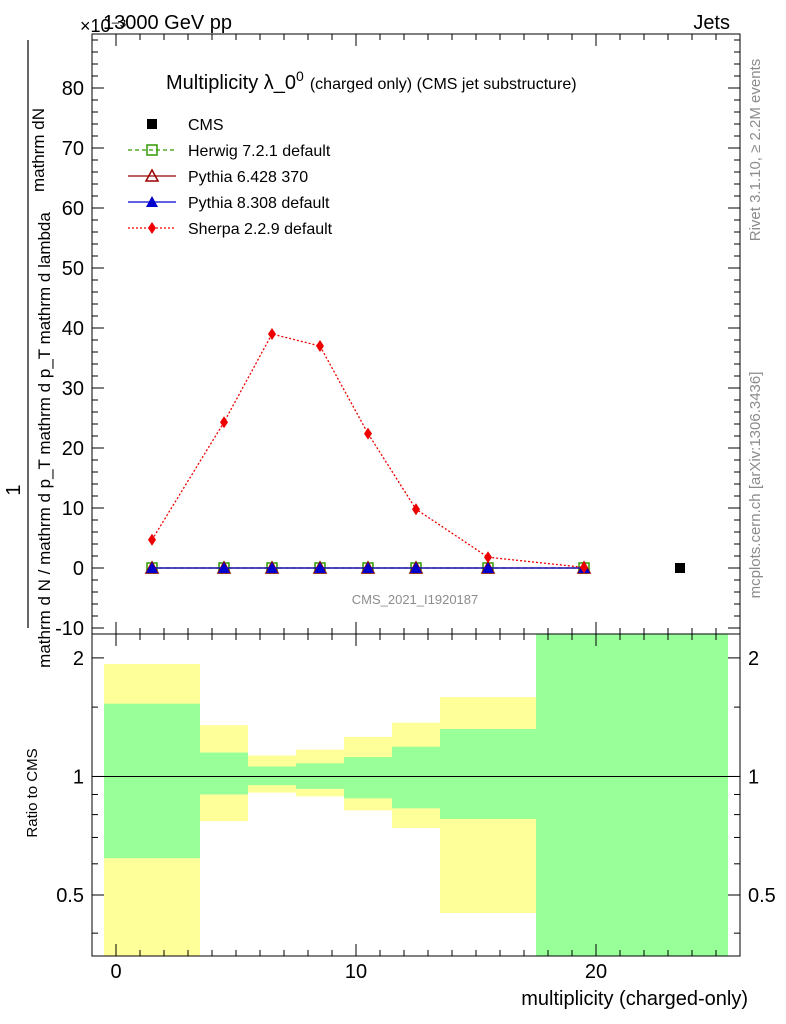  What do you see at coordinates (231, 83) in the screenshot?
I see `chart-title-main: Multiplicity λ_0` at bounding box center [231, 83].